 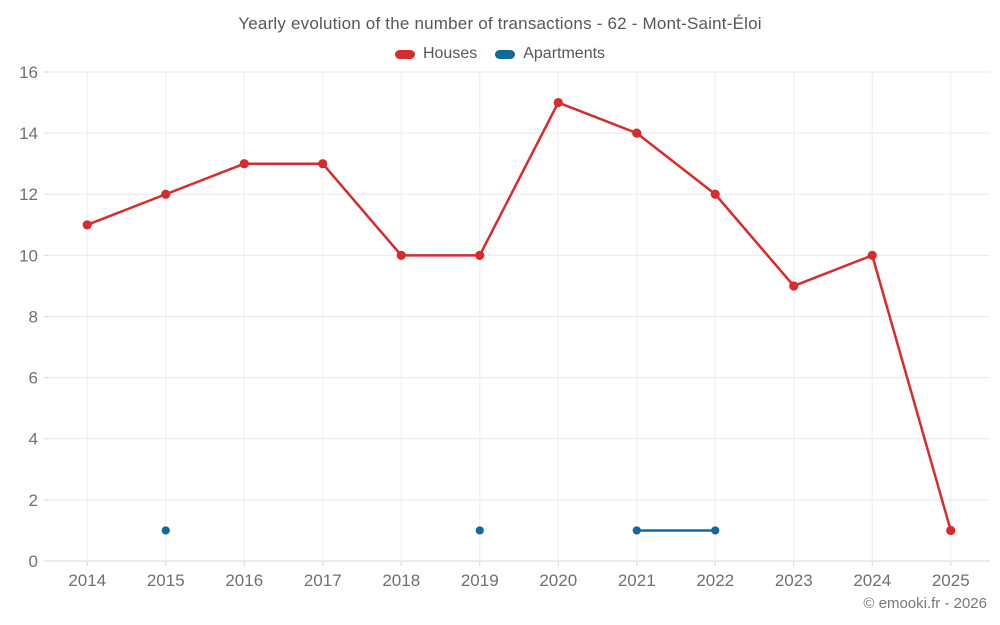 I want to click on legend-item-apartments: Apartments, so click(x=550, y=54).